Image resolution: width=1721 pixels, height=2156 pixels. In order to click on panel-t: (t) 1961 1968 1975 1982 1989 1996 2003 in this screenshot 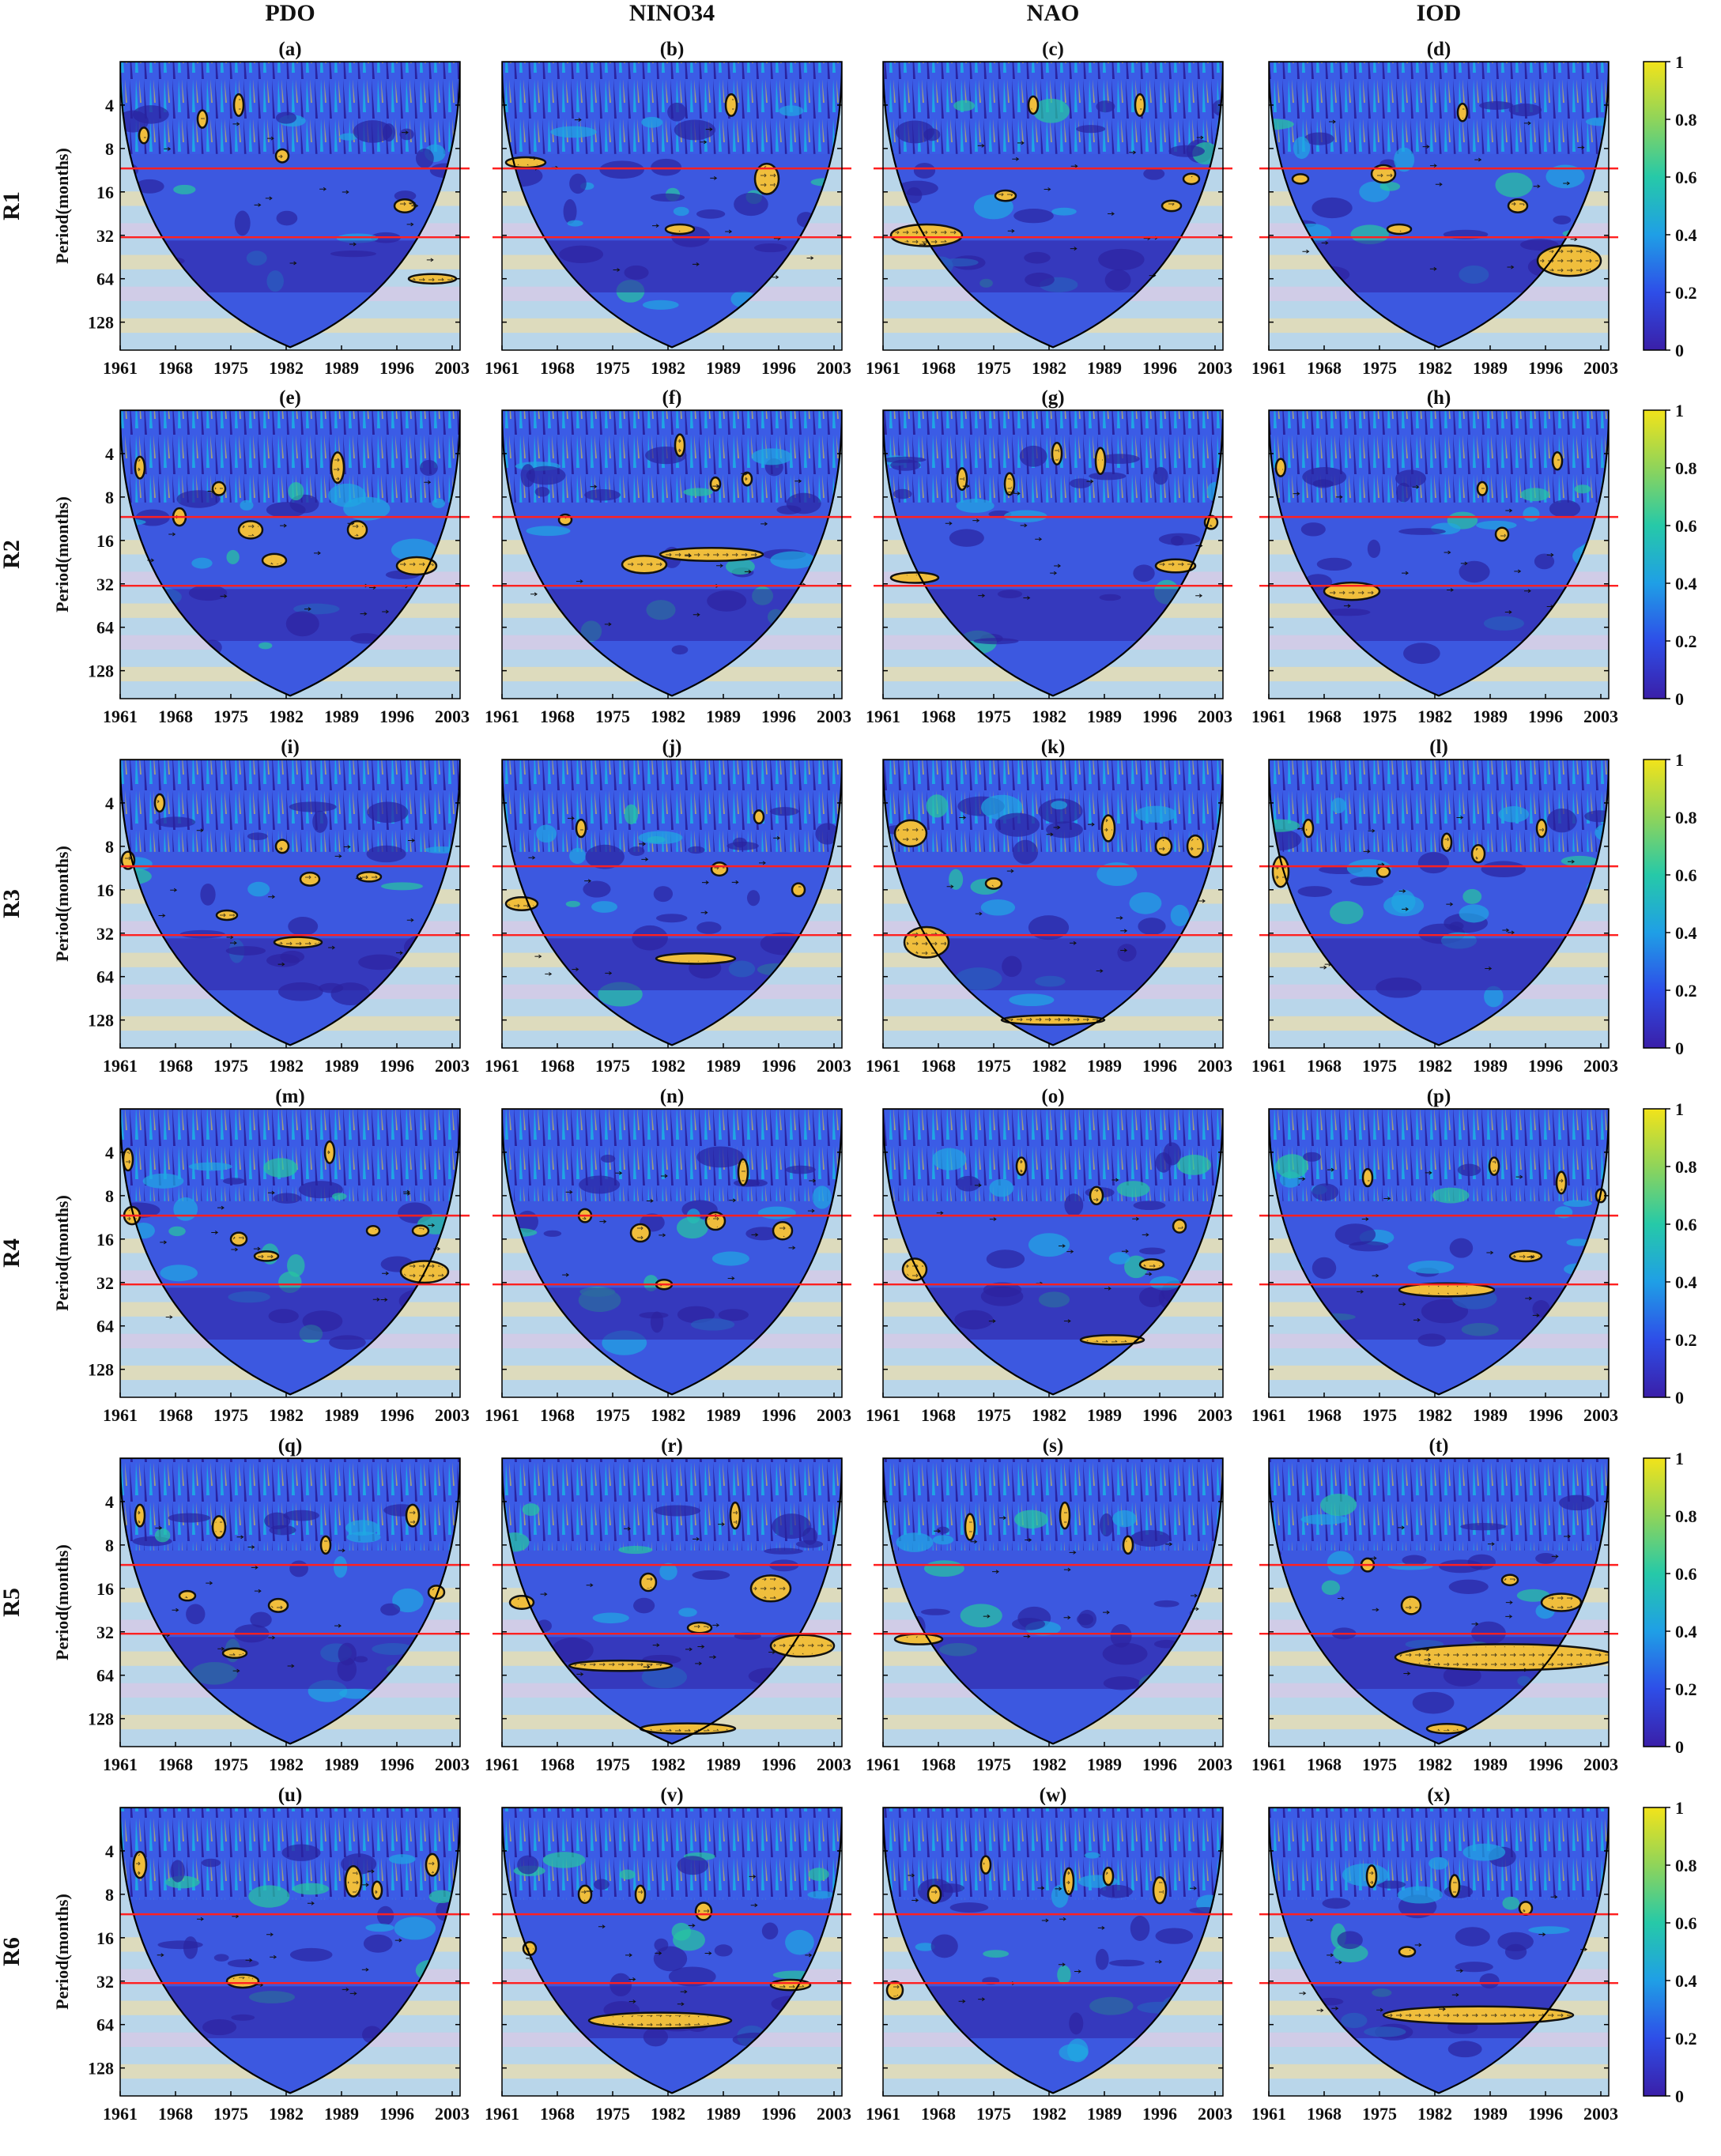, I will do `click(1435, 1604)`.